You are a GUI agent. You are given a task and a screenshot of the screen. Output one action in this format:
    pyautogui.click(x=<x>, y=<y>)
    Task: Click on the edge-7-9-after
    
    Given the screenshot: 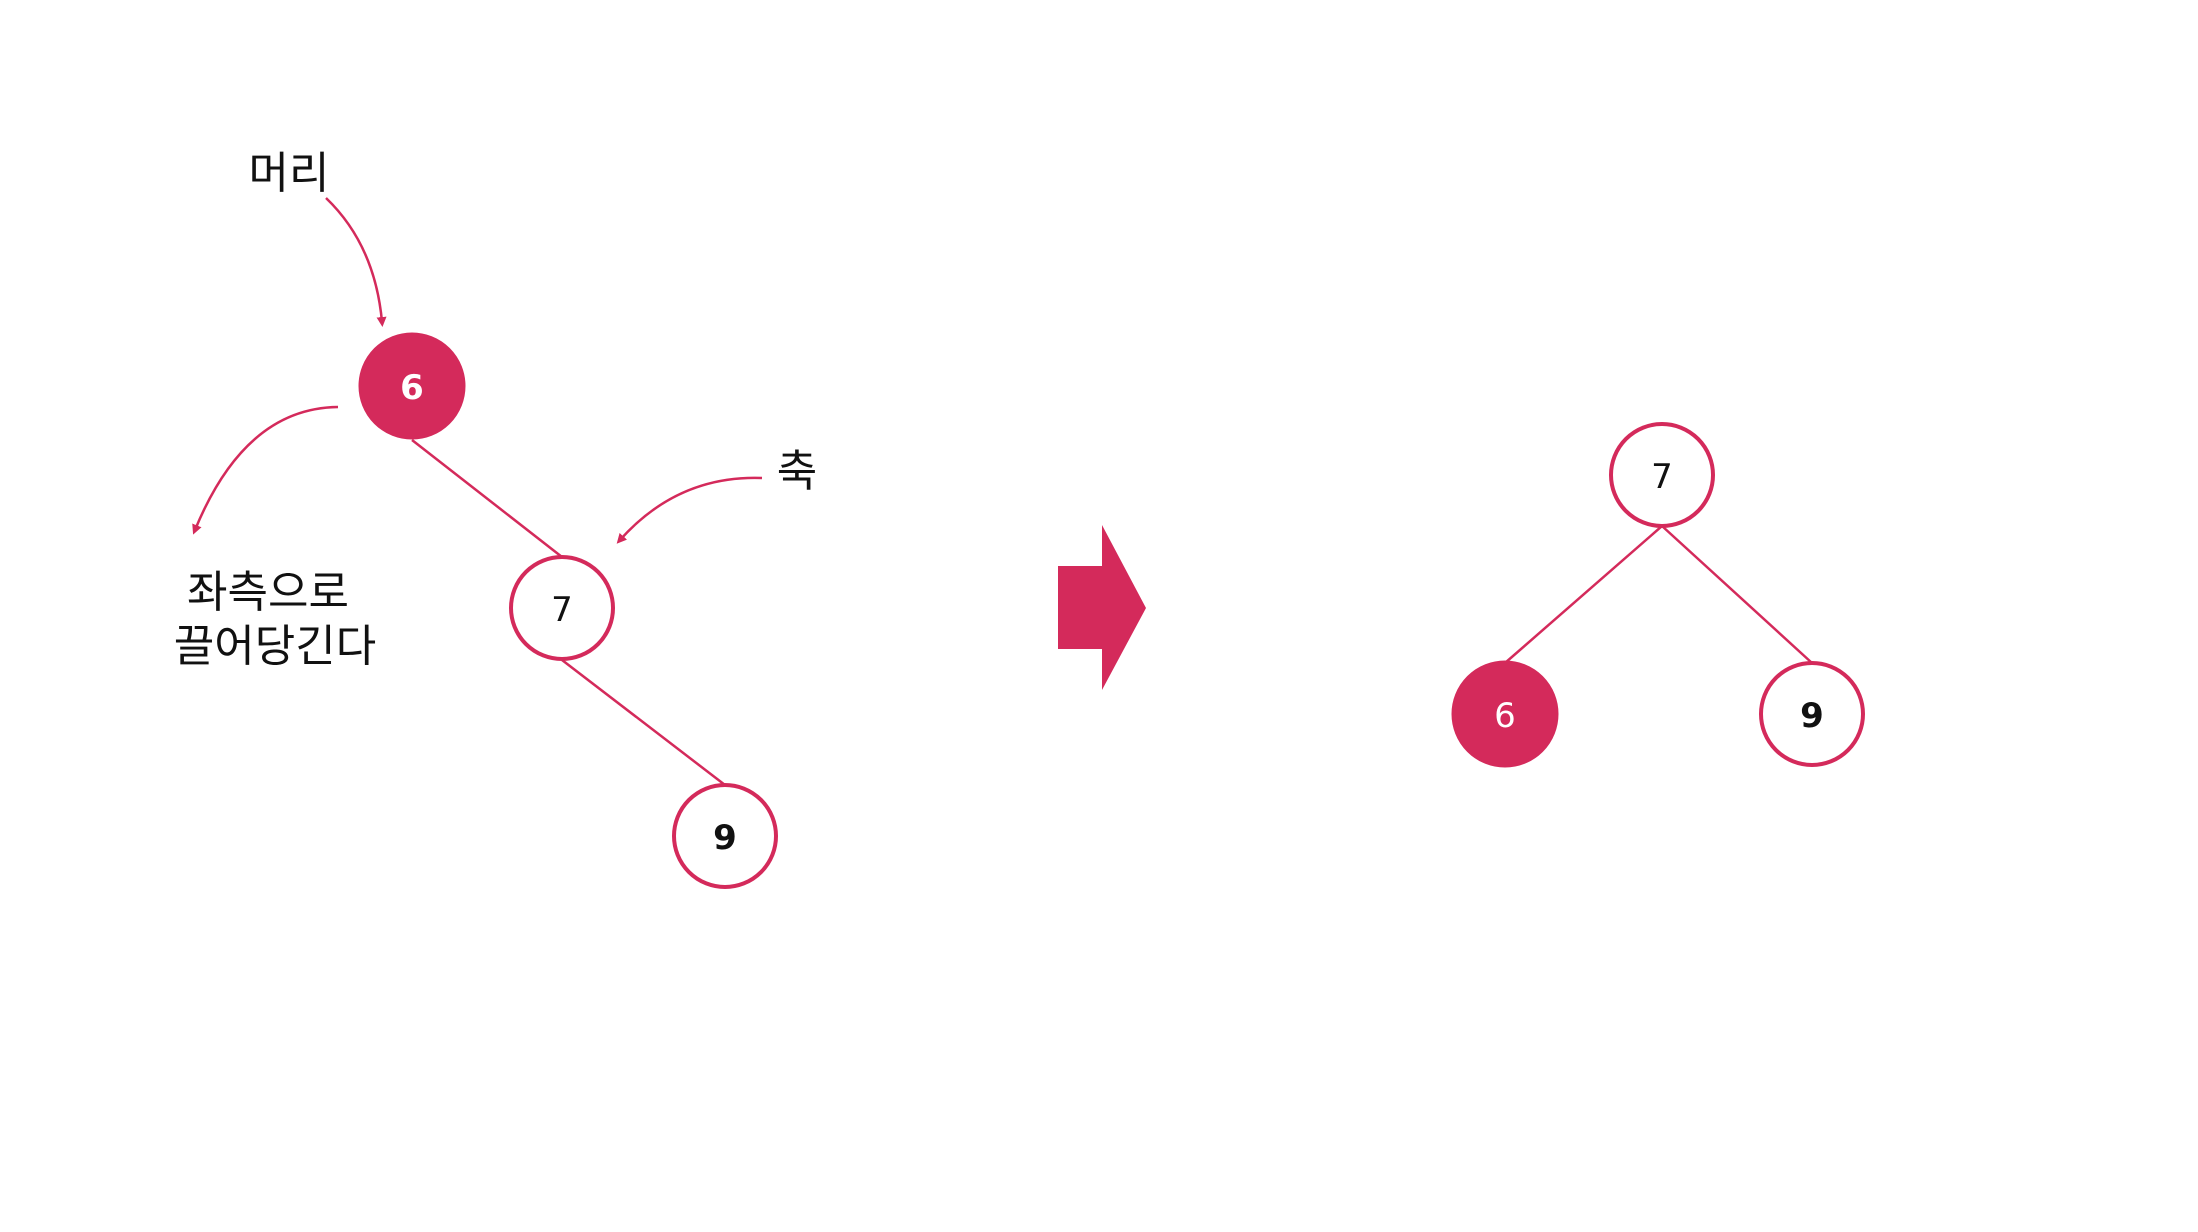 What is the action you would take?
    pyautogui.click(x=1737, y=594)
    